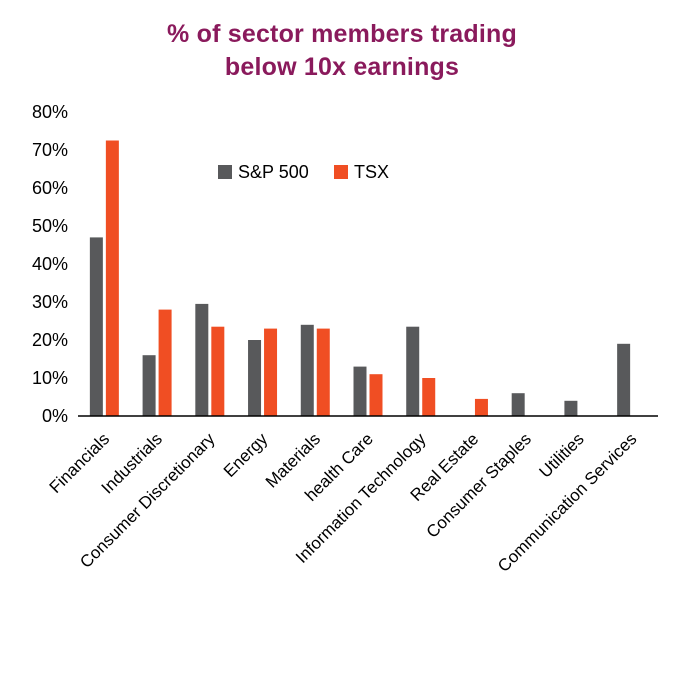  What do you see at coordinates (571, 408) in the screenshot?
I see `bar-sp500-utilities` at bounding box center [571, 408].